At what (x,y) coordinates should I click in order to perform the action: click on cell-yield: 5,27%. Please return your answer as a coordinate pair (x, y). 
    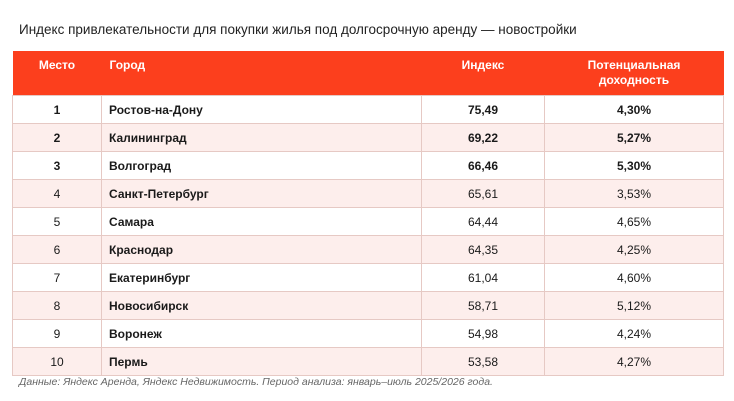
    Looking at the image, I should click on (634, 137).